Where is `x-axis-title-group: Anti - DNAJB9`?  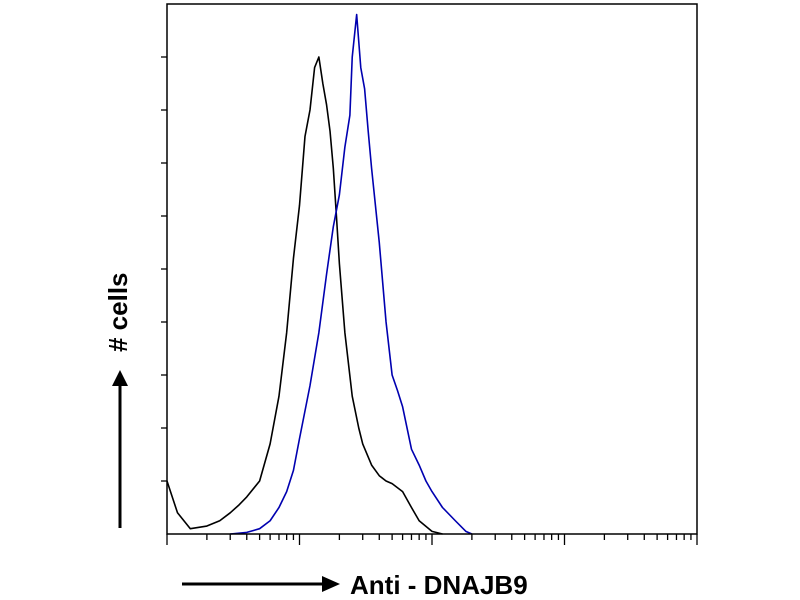 x-axis-title-group: Anti - DNAJB9 is located at coordinates (355, 585).